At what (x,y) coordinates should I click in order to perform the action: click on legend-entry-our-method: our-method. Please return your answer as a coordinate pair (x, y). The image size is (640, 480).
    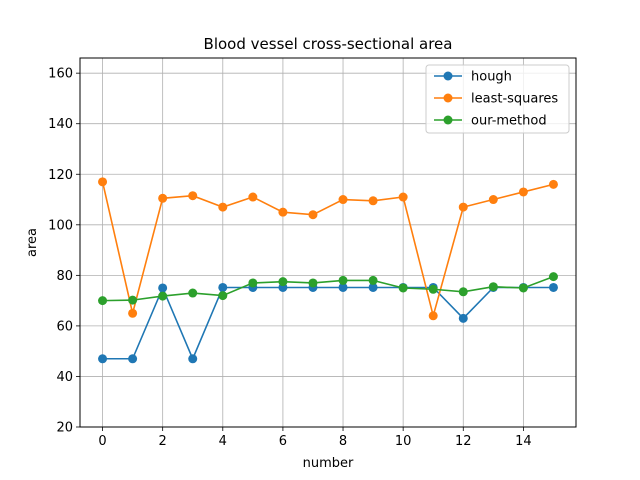
    Looking at the image, I should click on (490, 121).